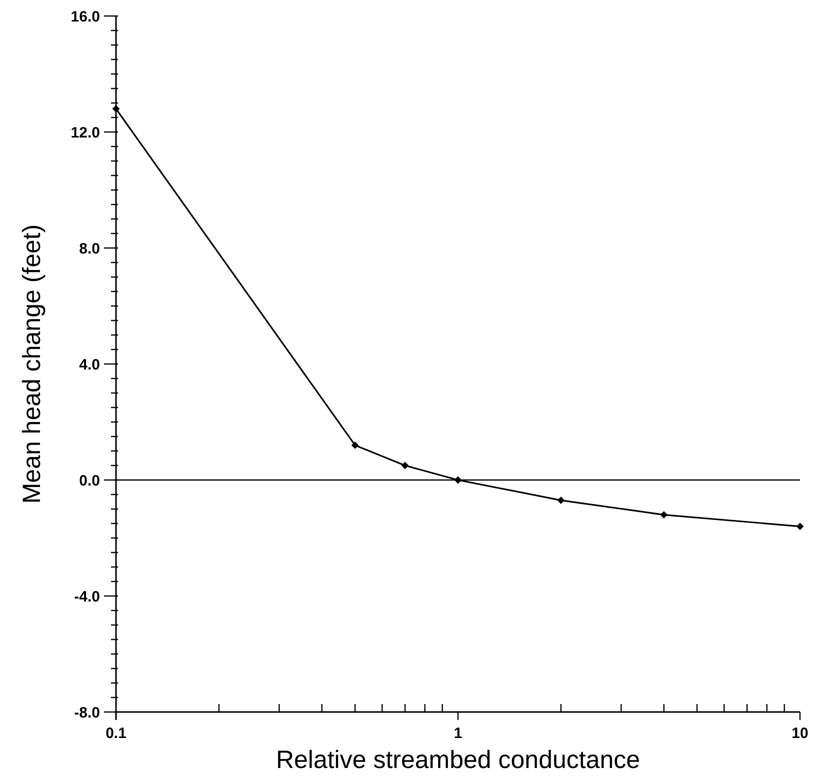 This screenshot has height=782, width=824. I want to click on x-axis-title: Relative streambed conductance, so click(458, 760).